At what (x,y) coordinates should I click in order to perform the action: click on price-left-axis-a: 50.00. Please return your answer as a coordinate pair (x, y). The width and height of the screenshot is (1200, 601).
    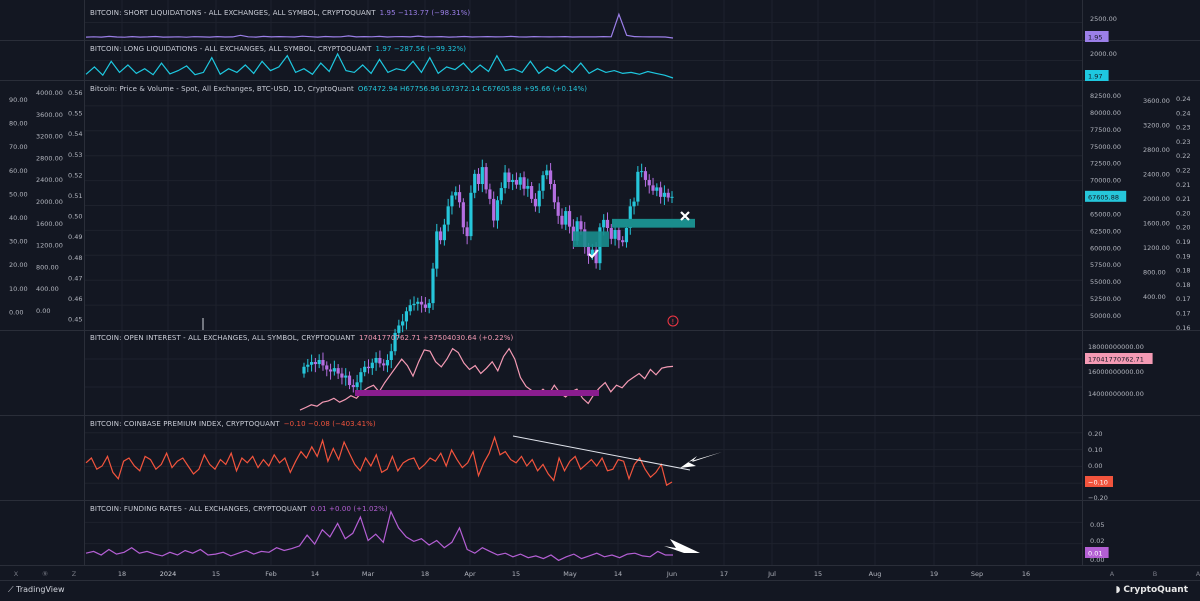
    Looking at the image, I should click on (18, 194).